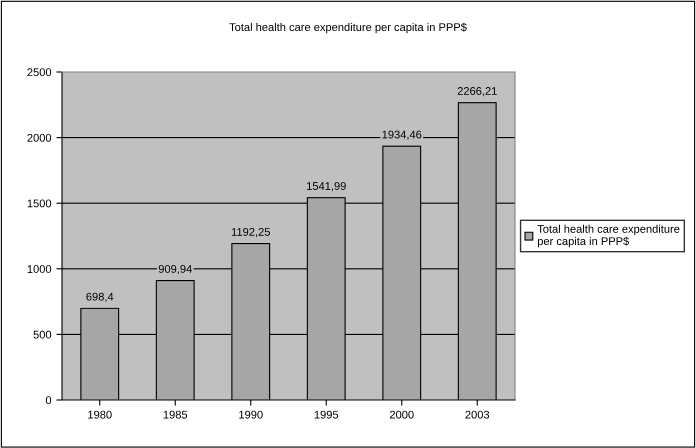 Image resolution: width=696 pixels, height=448 pixels. Describe the element at coordinates (348, 28) in the screenshot. I see `chart-title: Total health care expenditure per capita in PPP$` at that location.